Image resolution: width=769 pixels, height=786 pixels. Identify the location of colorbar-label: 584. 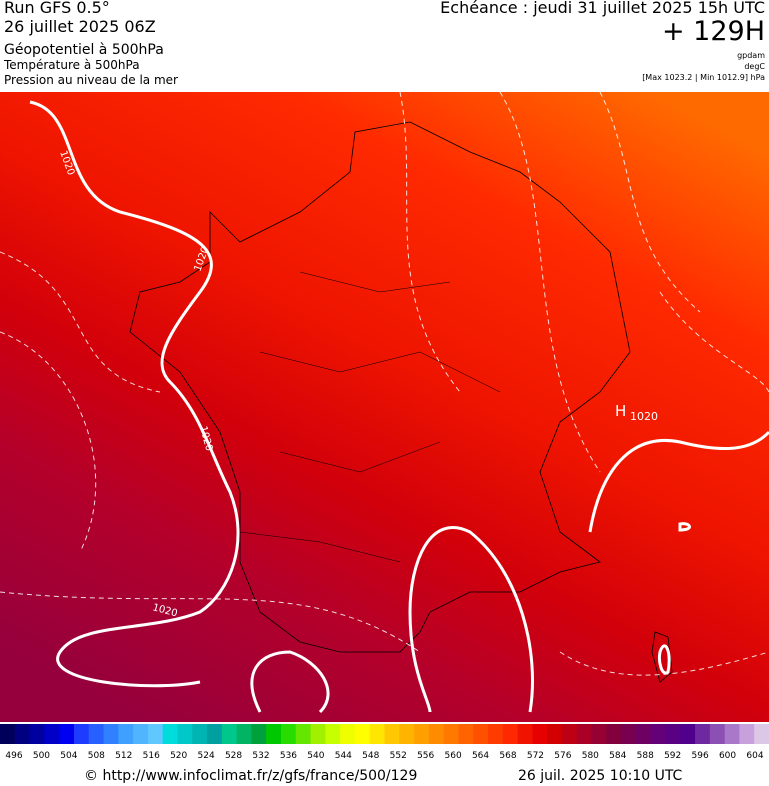
(617, 756).